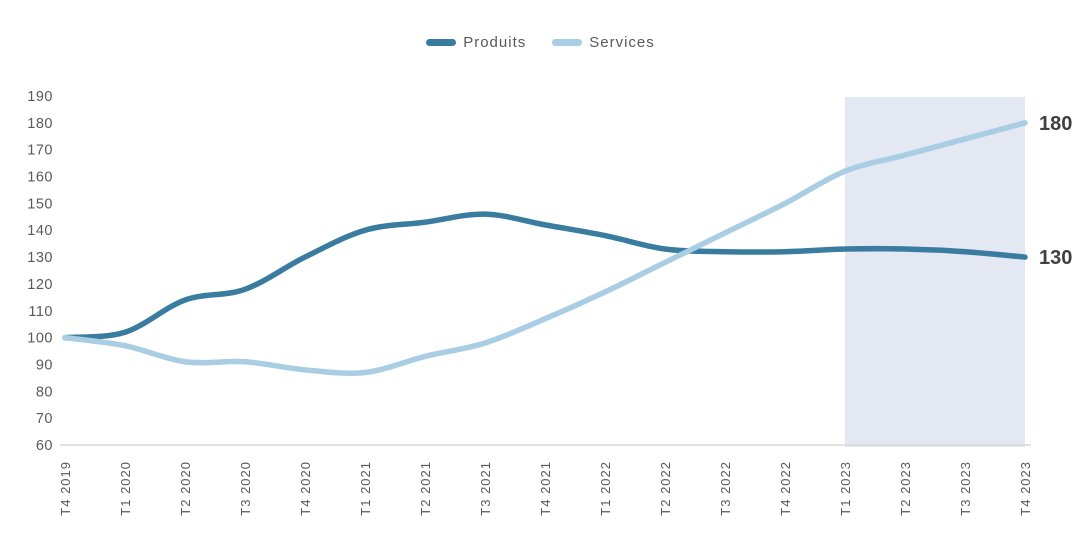 The width and height of the screenshot is (1081, 543). I want to click on legend-item-produits: Produits, so click(476, 42).